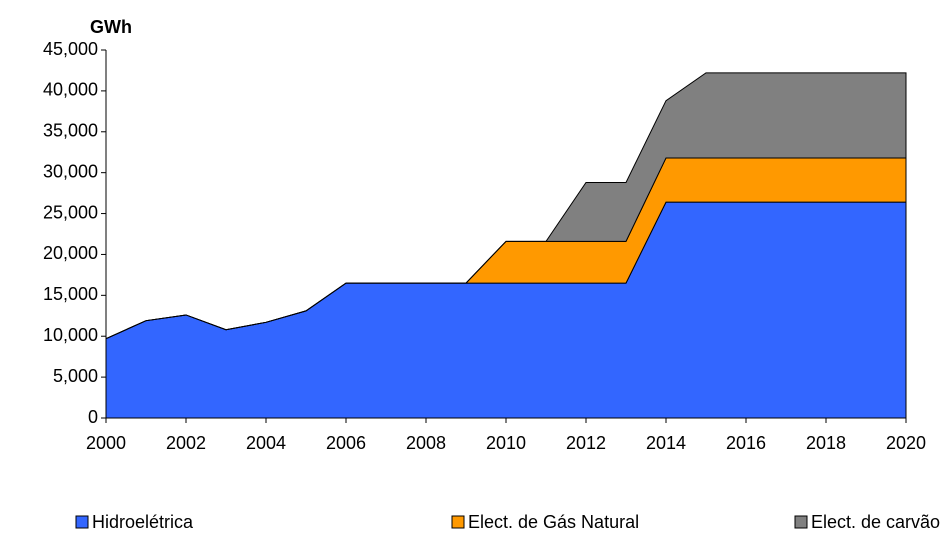 This screenshot has width=940, height=545. What do you see at coordinates (586, 443) in the screenshot?
I see `x-tick-label: 2012` at bounding box center [586, 443].